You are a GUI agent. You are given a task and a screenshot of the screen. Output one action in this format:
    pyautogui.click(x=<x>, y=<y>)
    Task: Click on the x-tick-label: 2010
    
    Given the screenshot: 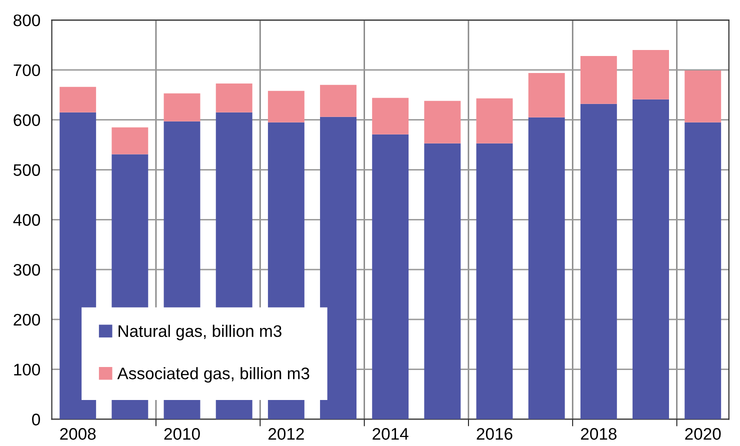 What is the action you would take?
    pyautogui.click(x=182, y=434)
    